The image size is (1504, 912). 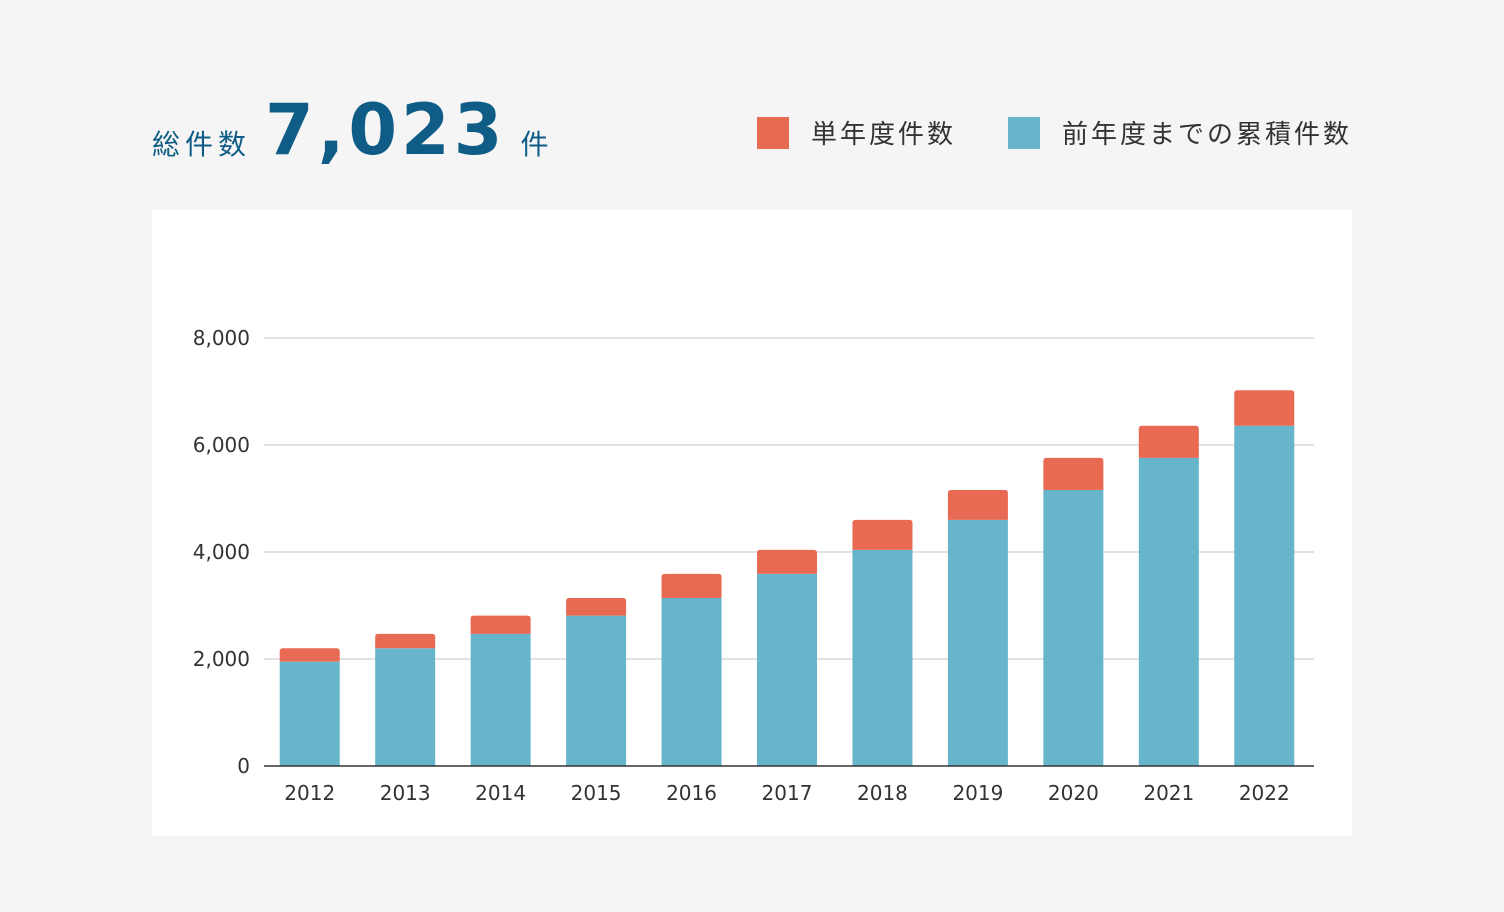 I want to click on x-tick-label: 2012, so click(x=309, y=793).